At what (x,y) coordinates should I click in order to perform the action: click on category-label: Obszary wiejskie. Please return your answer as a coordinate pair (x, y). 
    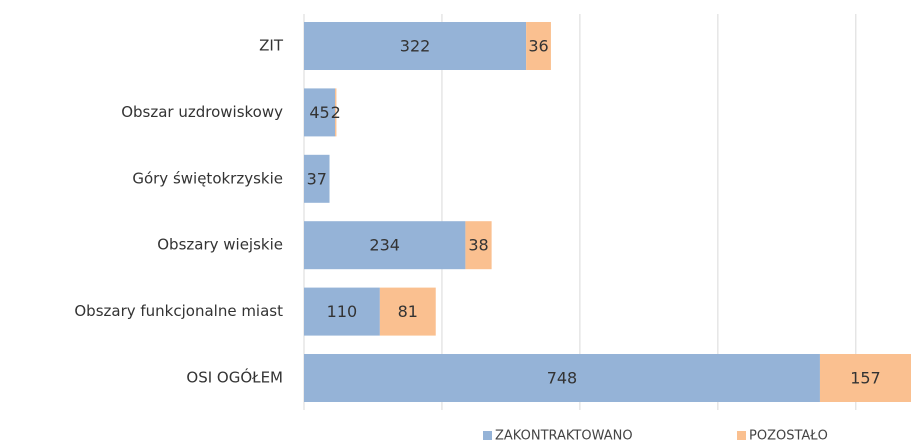
    Looking at the image, I should click on (220, 245).